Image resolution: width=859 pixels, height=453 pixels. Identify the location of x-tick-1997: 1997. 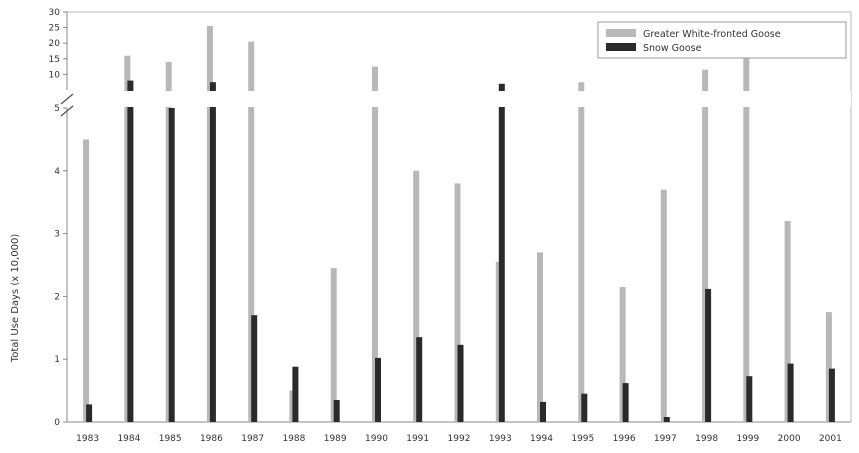
(665, 439).